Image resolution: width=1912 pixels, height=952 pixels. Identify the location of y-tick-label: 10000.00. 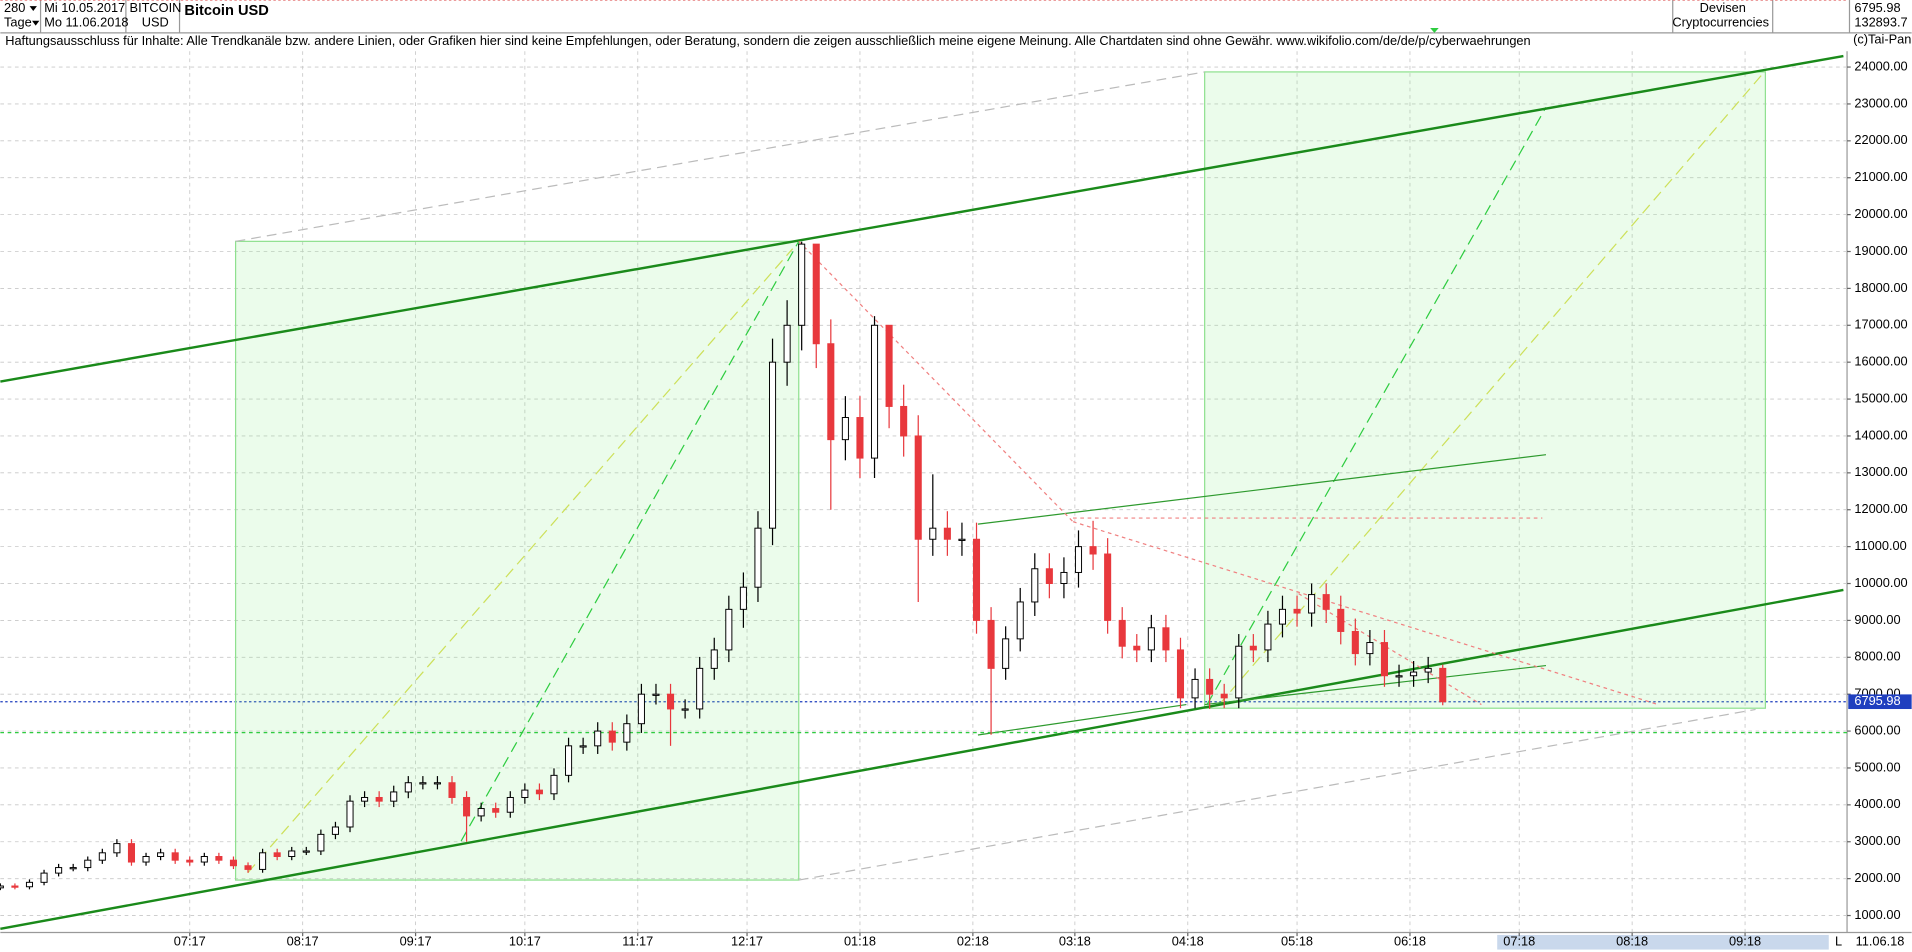
(1880, 582).